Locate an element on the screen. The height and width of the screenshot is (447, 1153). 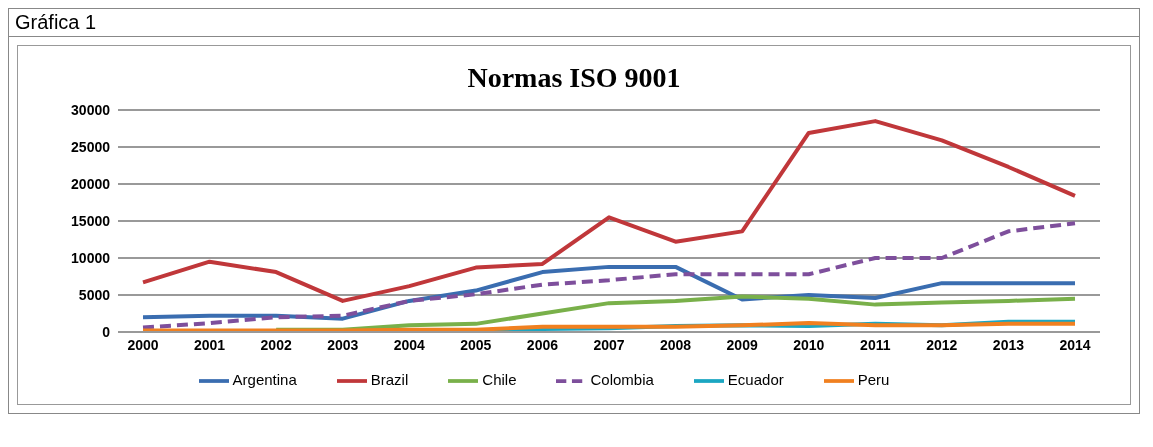
x-tick-label: 2008 is located at coordinates (675, 344).